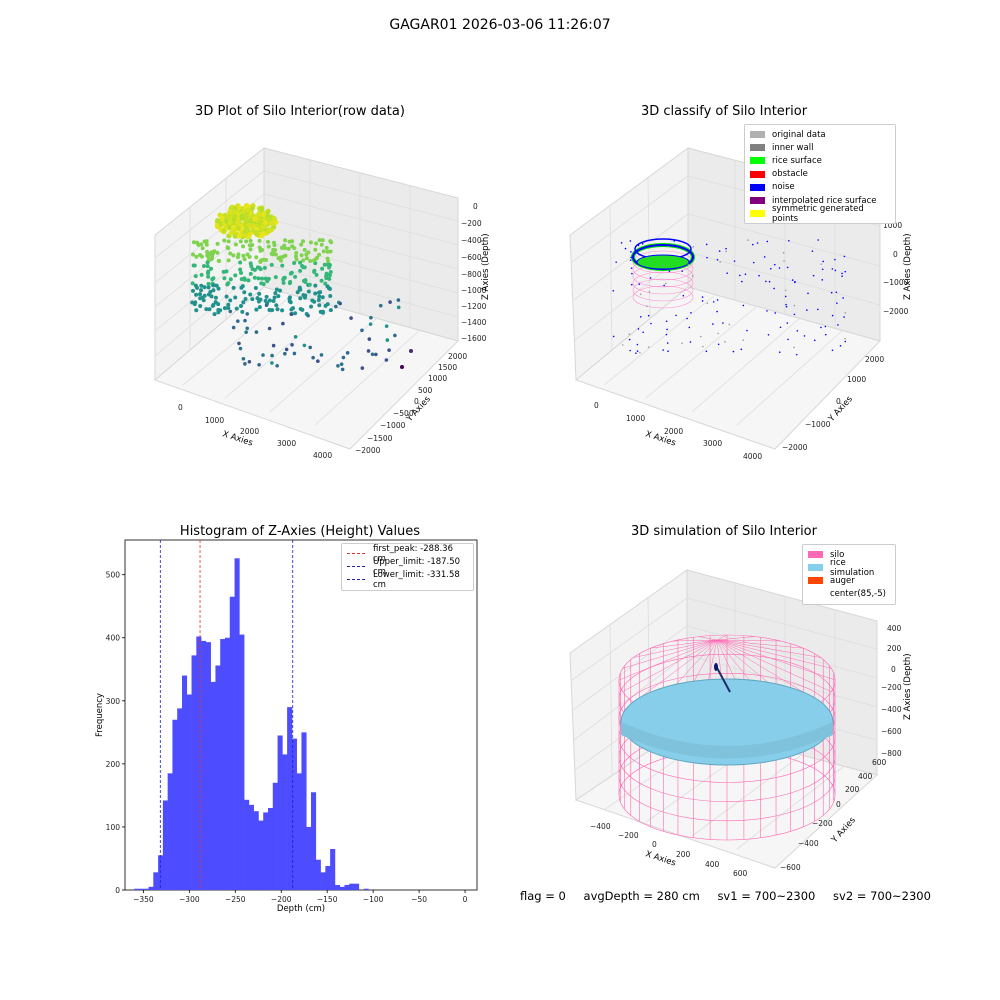  I want to click on svg-text: −800, so click(891, 753).